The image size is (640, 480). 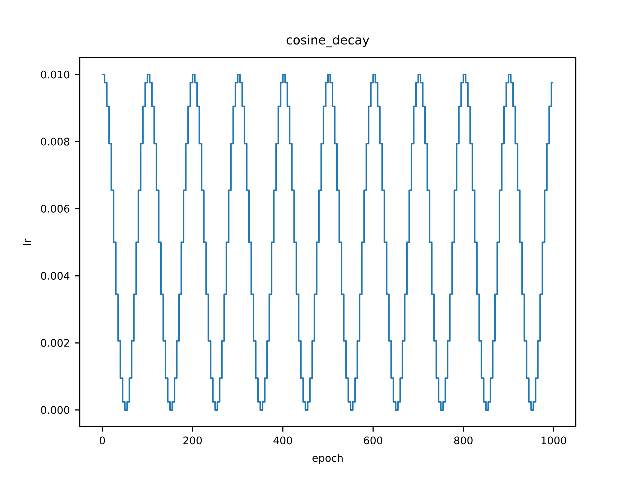 I want to click on x-tick-label: 200, so click(x=193, y=440).